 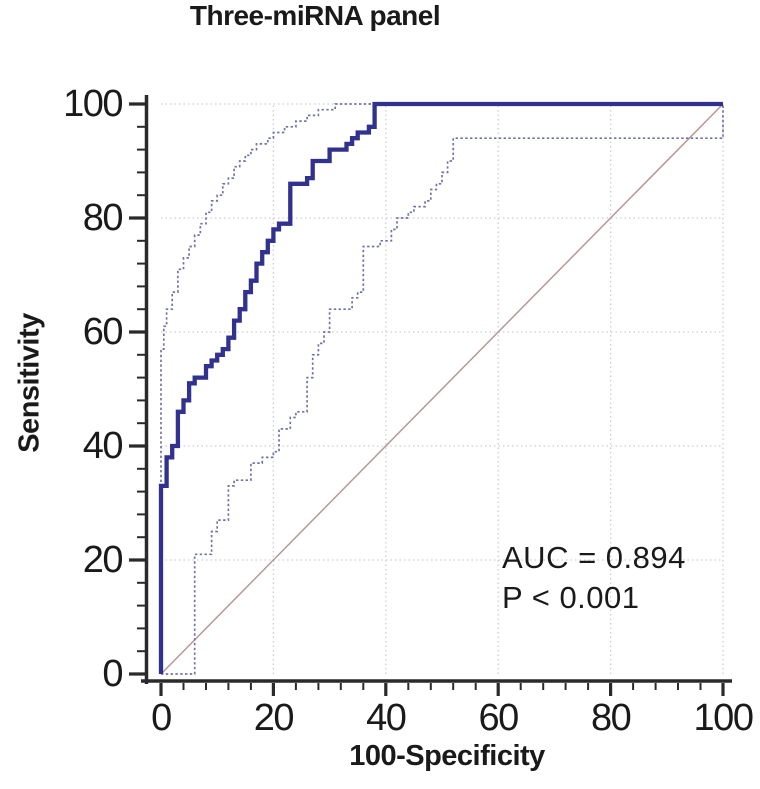 I want to click on y-tick-label: 0, so click(x=112, y=674).